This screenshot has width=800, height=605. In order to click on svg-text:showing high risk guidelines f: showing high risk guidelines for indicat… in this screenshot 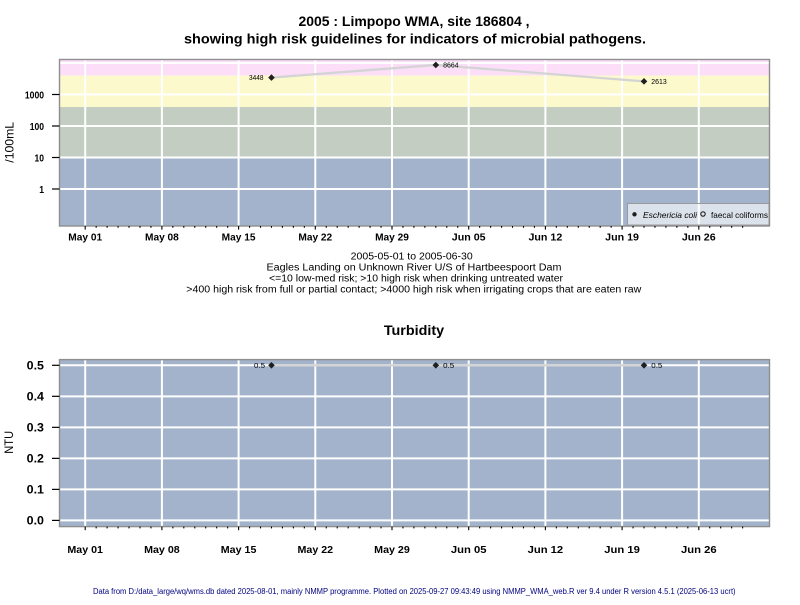, I will do `click(415, 39)`.